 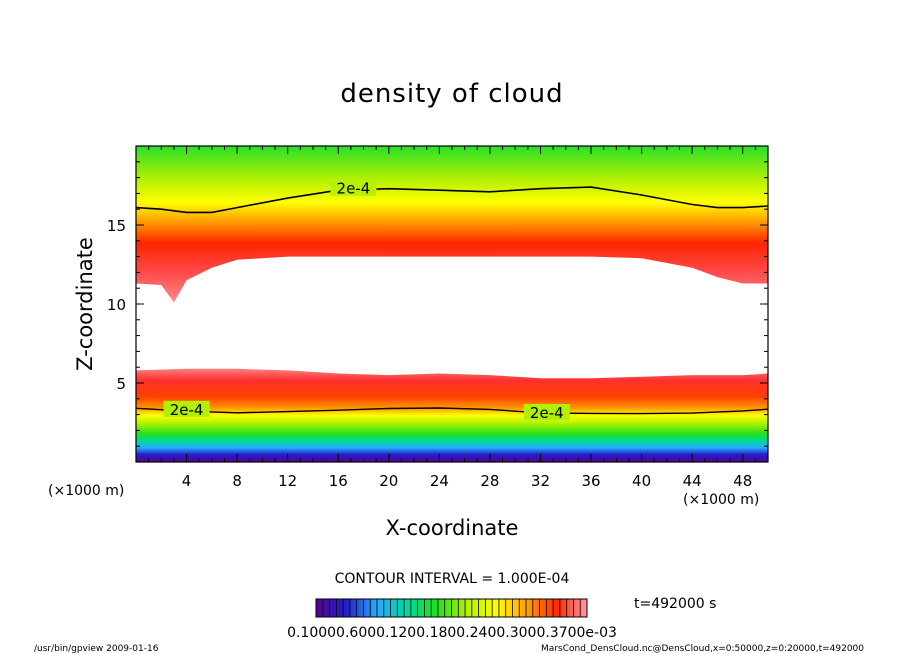 I want to click on colorbar-frame, so click(x=451, y=608).